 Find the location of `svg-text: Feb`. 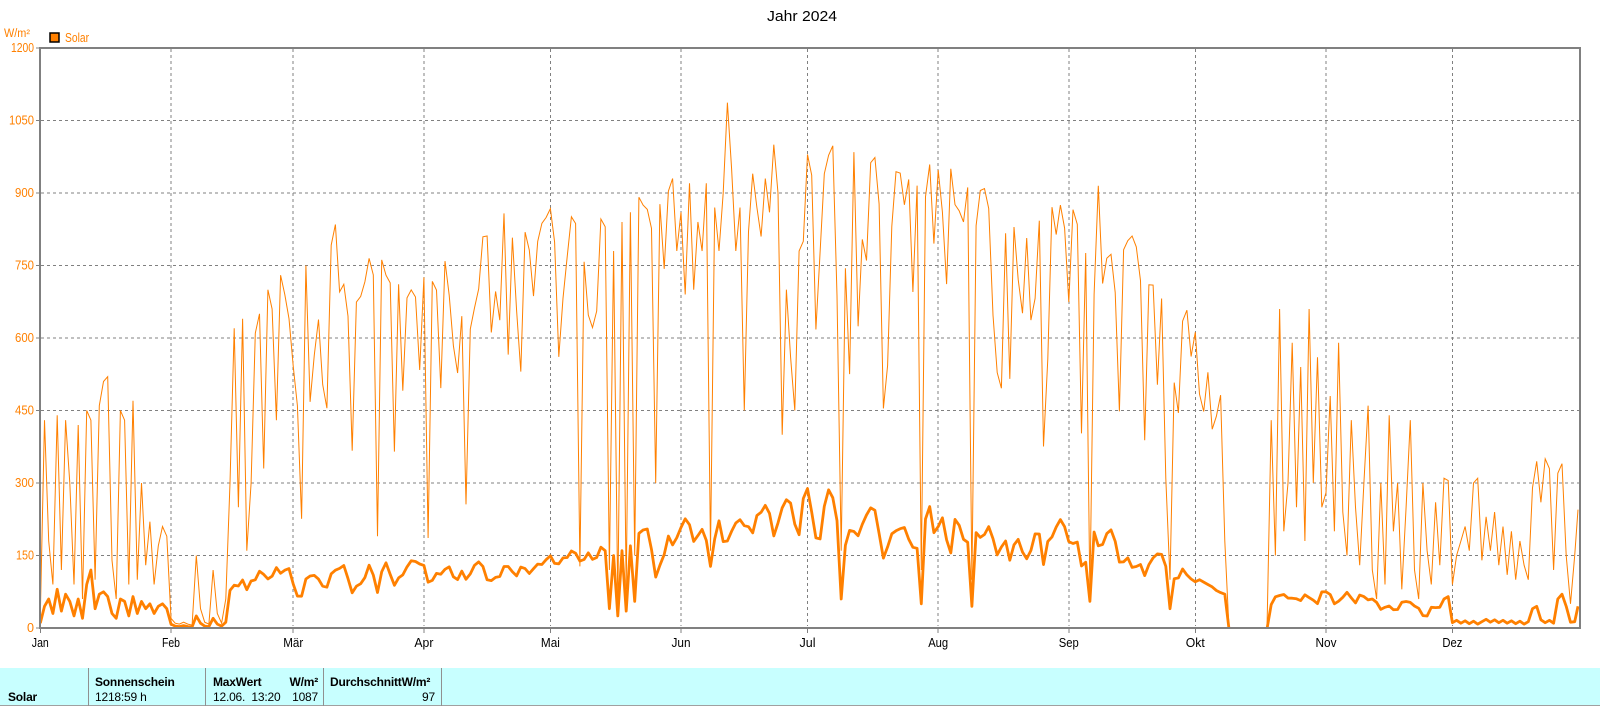

svg-text: Feb is located at coordinates (171, 643).